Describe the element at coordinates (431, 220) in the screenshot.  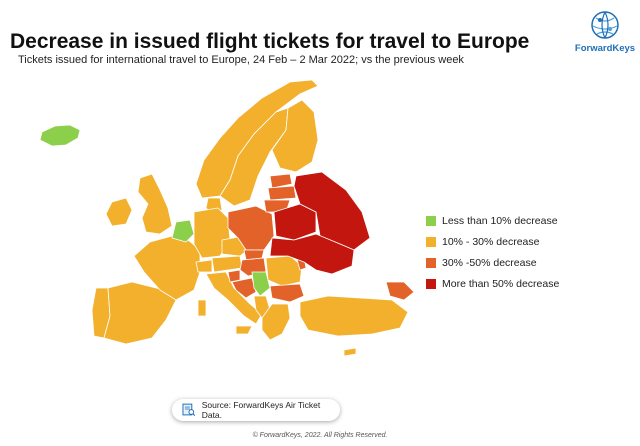
I see `legend-swatch-green` at that location.